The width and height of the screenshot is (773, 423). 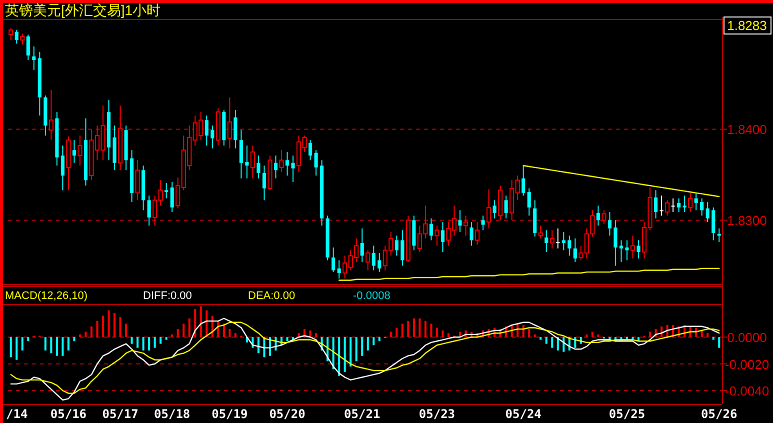 I want to click on y-tick-label: -0.0040, so click(x=747, y=391).